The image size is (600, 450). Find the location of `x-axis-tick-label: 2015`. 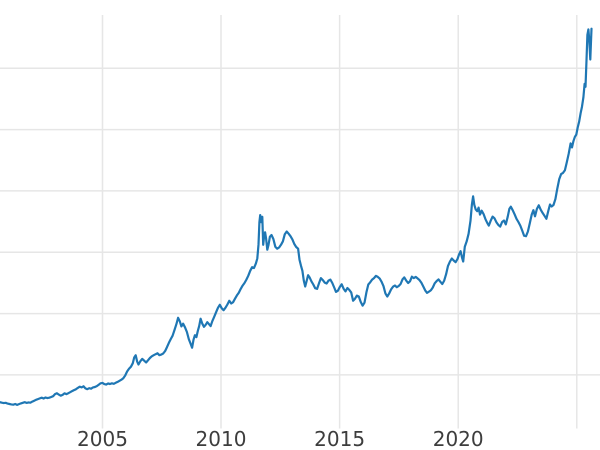

x-axis-tick-label: 2015 is located at coordinates (339, 438).